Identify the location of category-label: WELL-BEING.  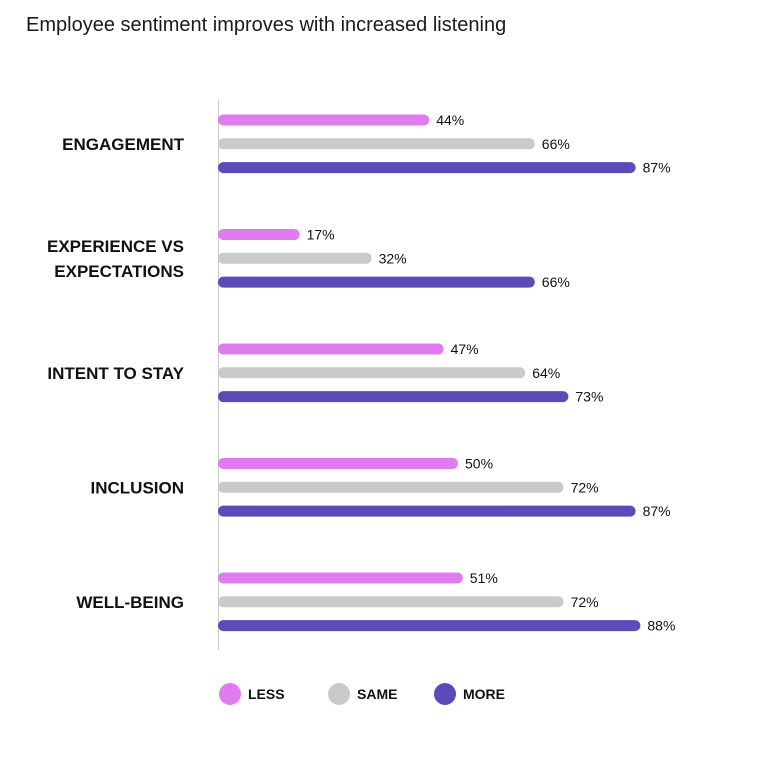
(130, 602).